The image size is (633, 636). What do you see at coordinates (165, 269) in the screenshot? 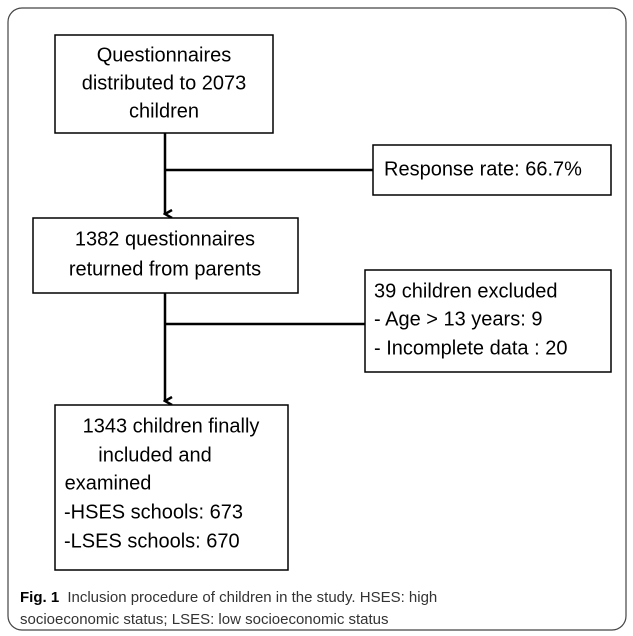
I see `node-text: returned from parents` at bounding box center [165, 269].